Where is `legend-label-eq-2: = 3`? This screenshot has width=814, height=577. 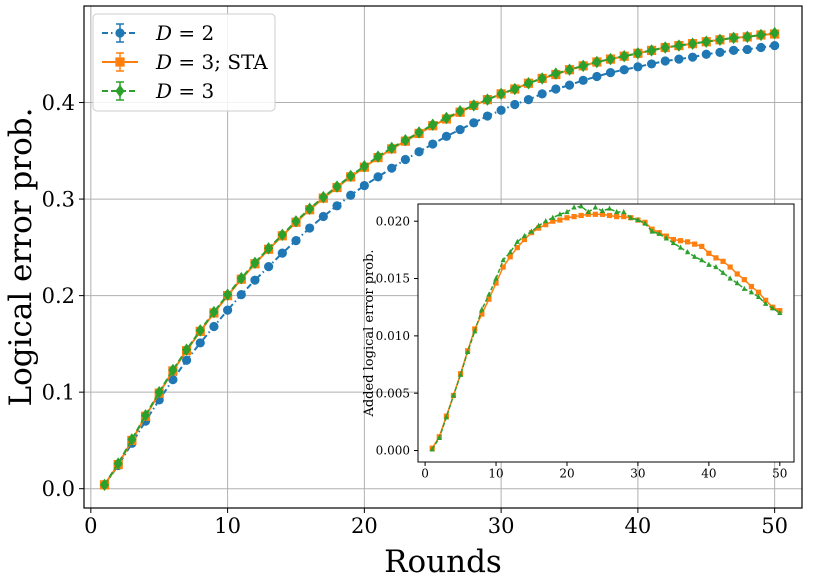 legend-label-eq-2: = 3 is located at coordinates (193, 91).